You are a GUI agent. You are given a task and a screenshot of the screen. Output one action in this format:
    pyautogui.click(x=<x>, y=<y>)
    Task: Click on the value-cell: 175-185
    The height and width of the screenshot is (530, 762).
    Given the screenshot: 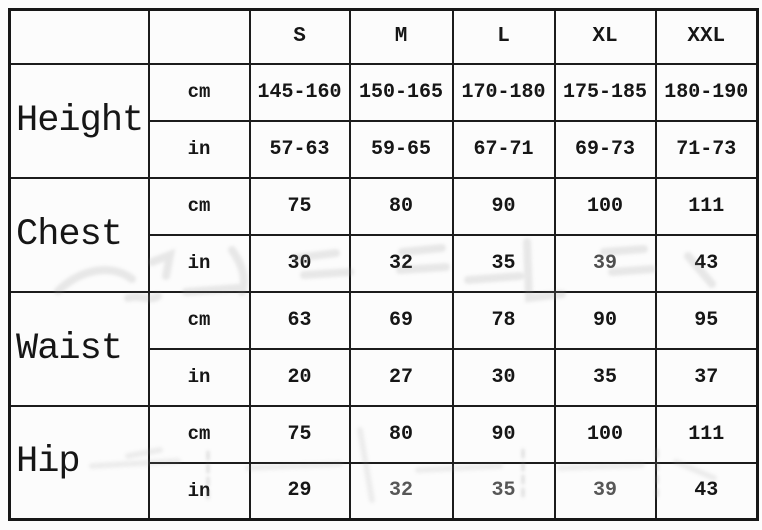 What is the action you would take?
    pyautogui.click(x=605, y=92)
    